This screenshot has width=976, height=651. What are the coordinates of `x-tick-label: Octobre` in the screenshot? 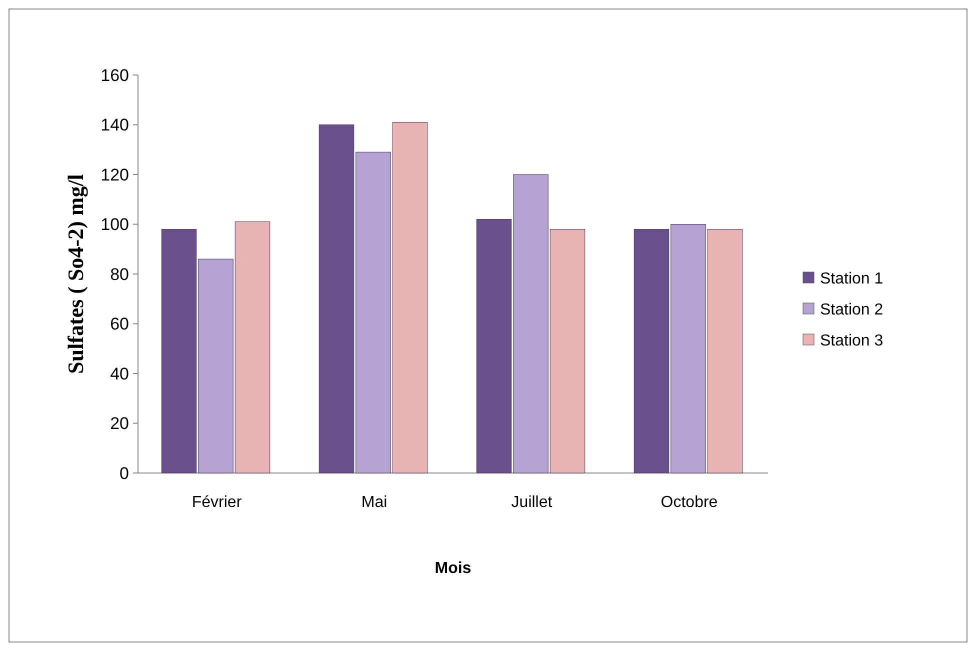 It's located at (689, 502).